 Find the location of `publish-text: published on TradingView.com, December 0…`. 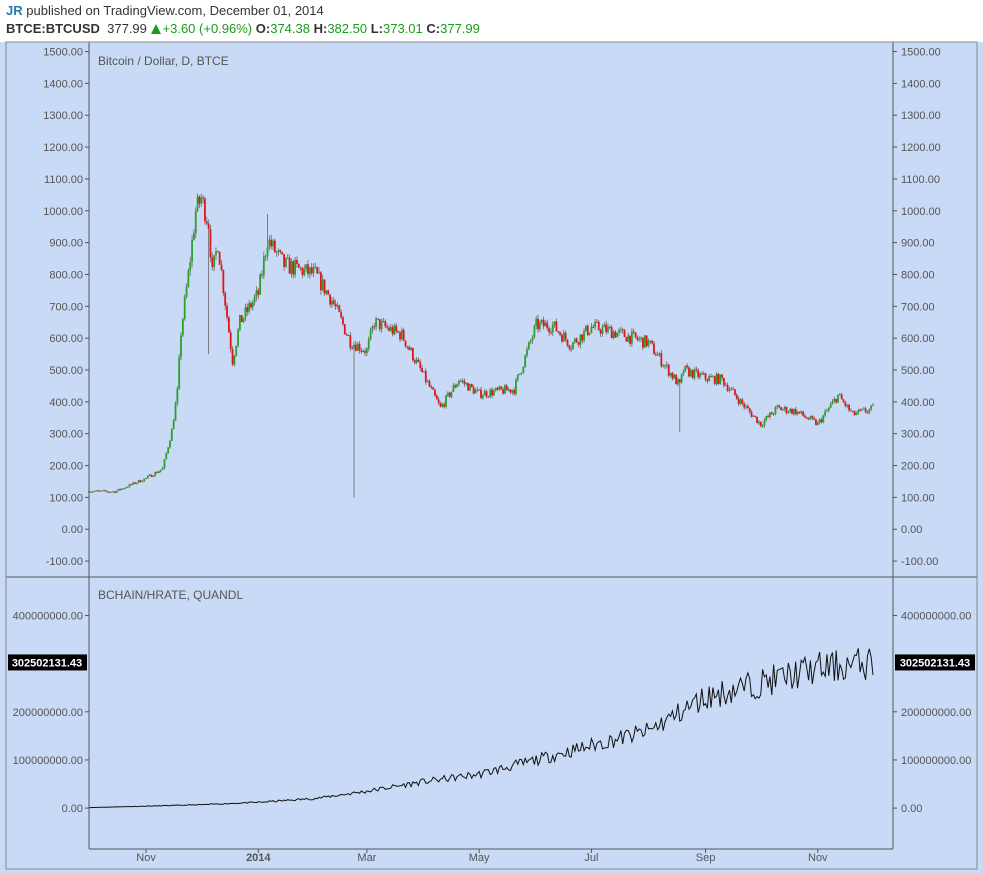

publish-text: published on TradingView.com, December 0… is located at coordinates (175, 10).